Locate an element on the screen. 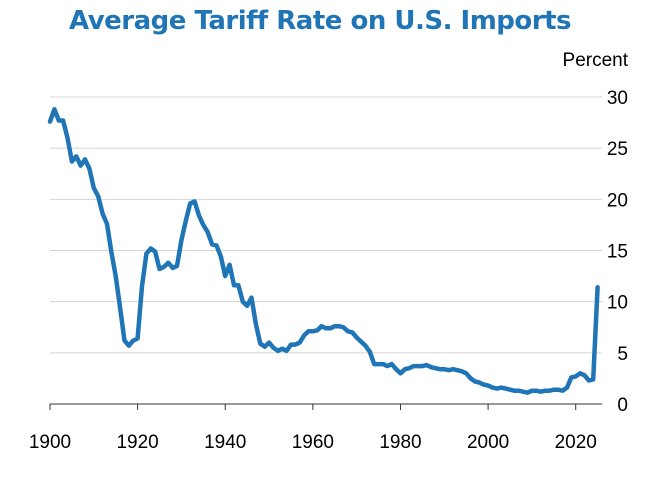  y-tick-label-5: 5 is located at coordinates (622, 354).